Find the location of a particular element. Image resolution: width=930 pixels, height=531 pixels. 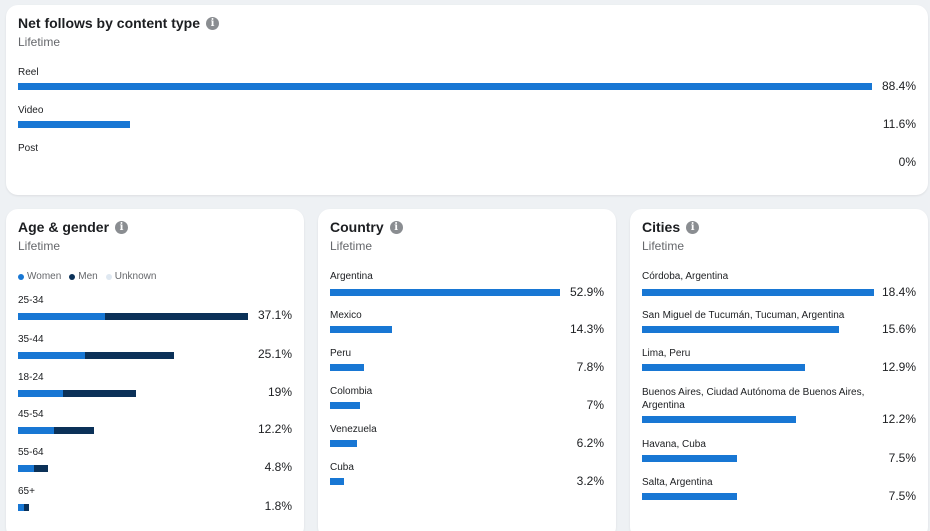

age-label: 45-54 is located at coordinates (31, 414).